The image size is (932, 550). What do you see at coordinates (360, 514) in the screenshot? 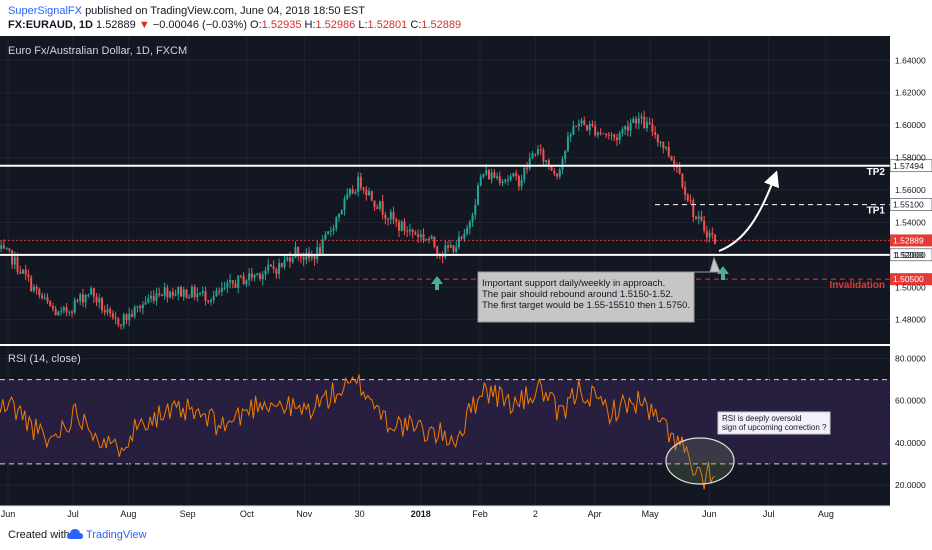
I see `time-tick-label: 30` at bounding box center [360, 514].